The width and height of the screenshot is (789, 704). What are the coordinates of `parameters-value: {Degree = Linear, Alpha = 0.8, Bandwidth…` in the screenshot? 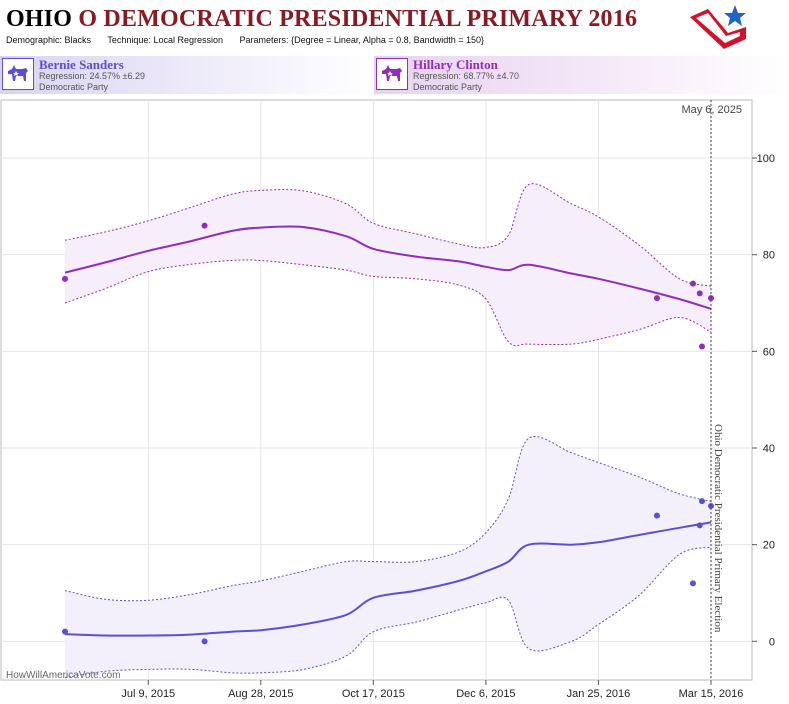 It's located at (387, 40).